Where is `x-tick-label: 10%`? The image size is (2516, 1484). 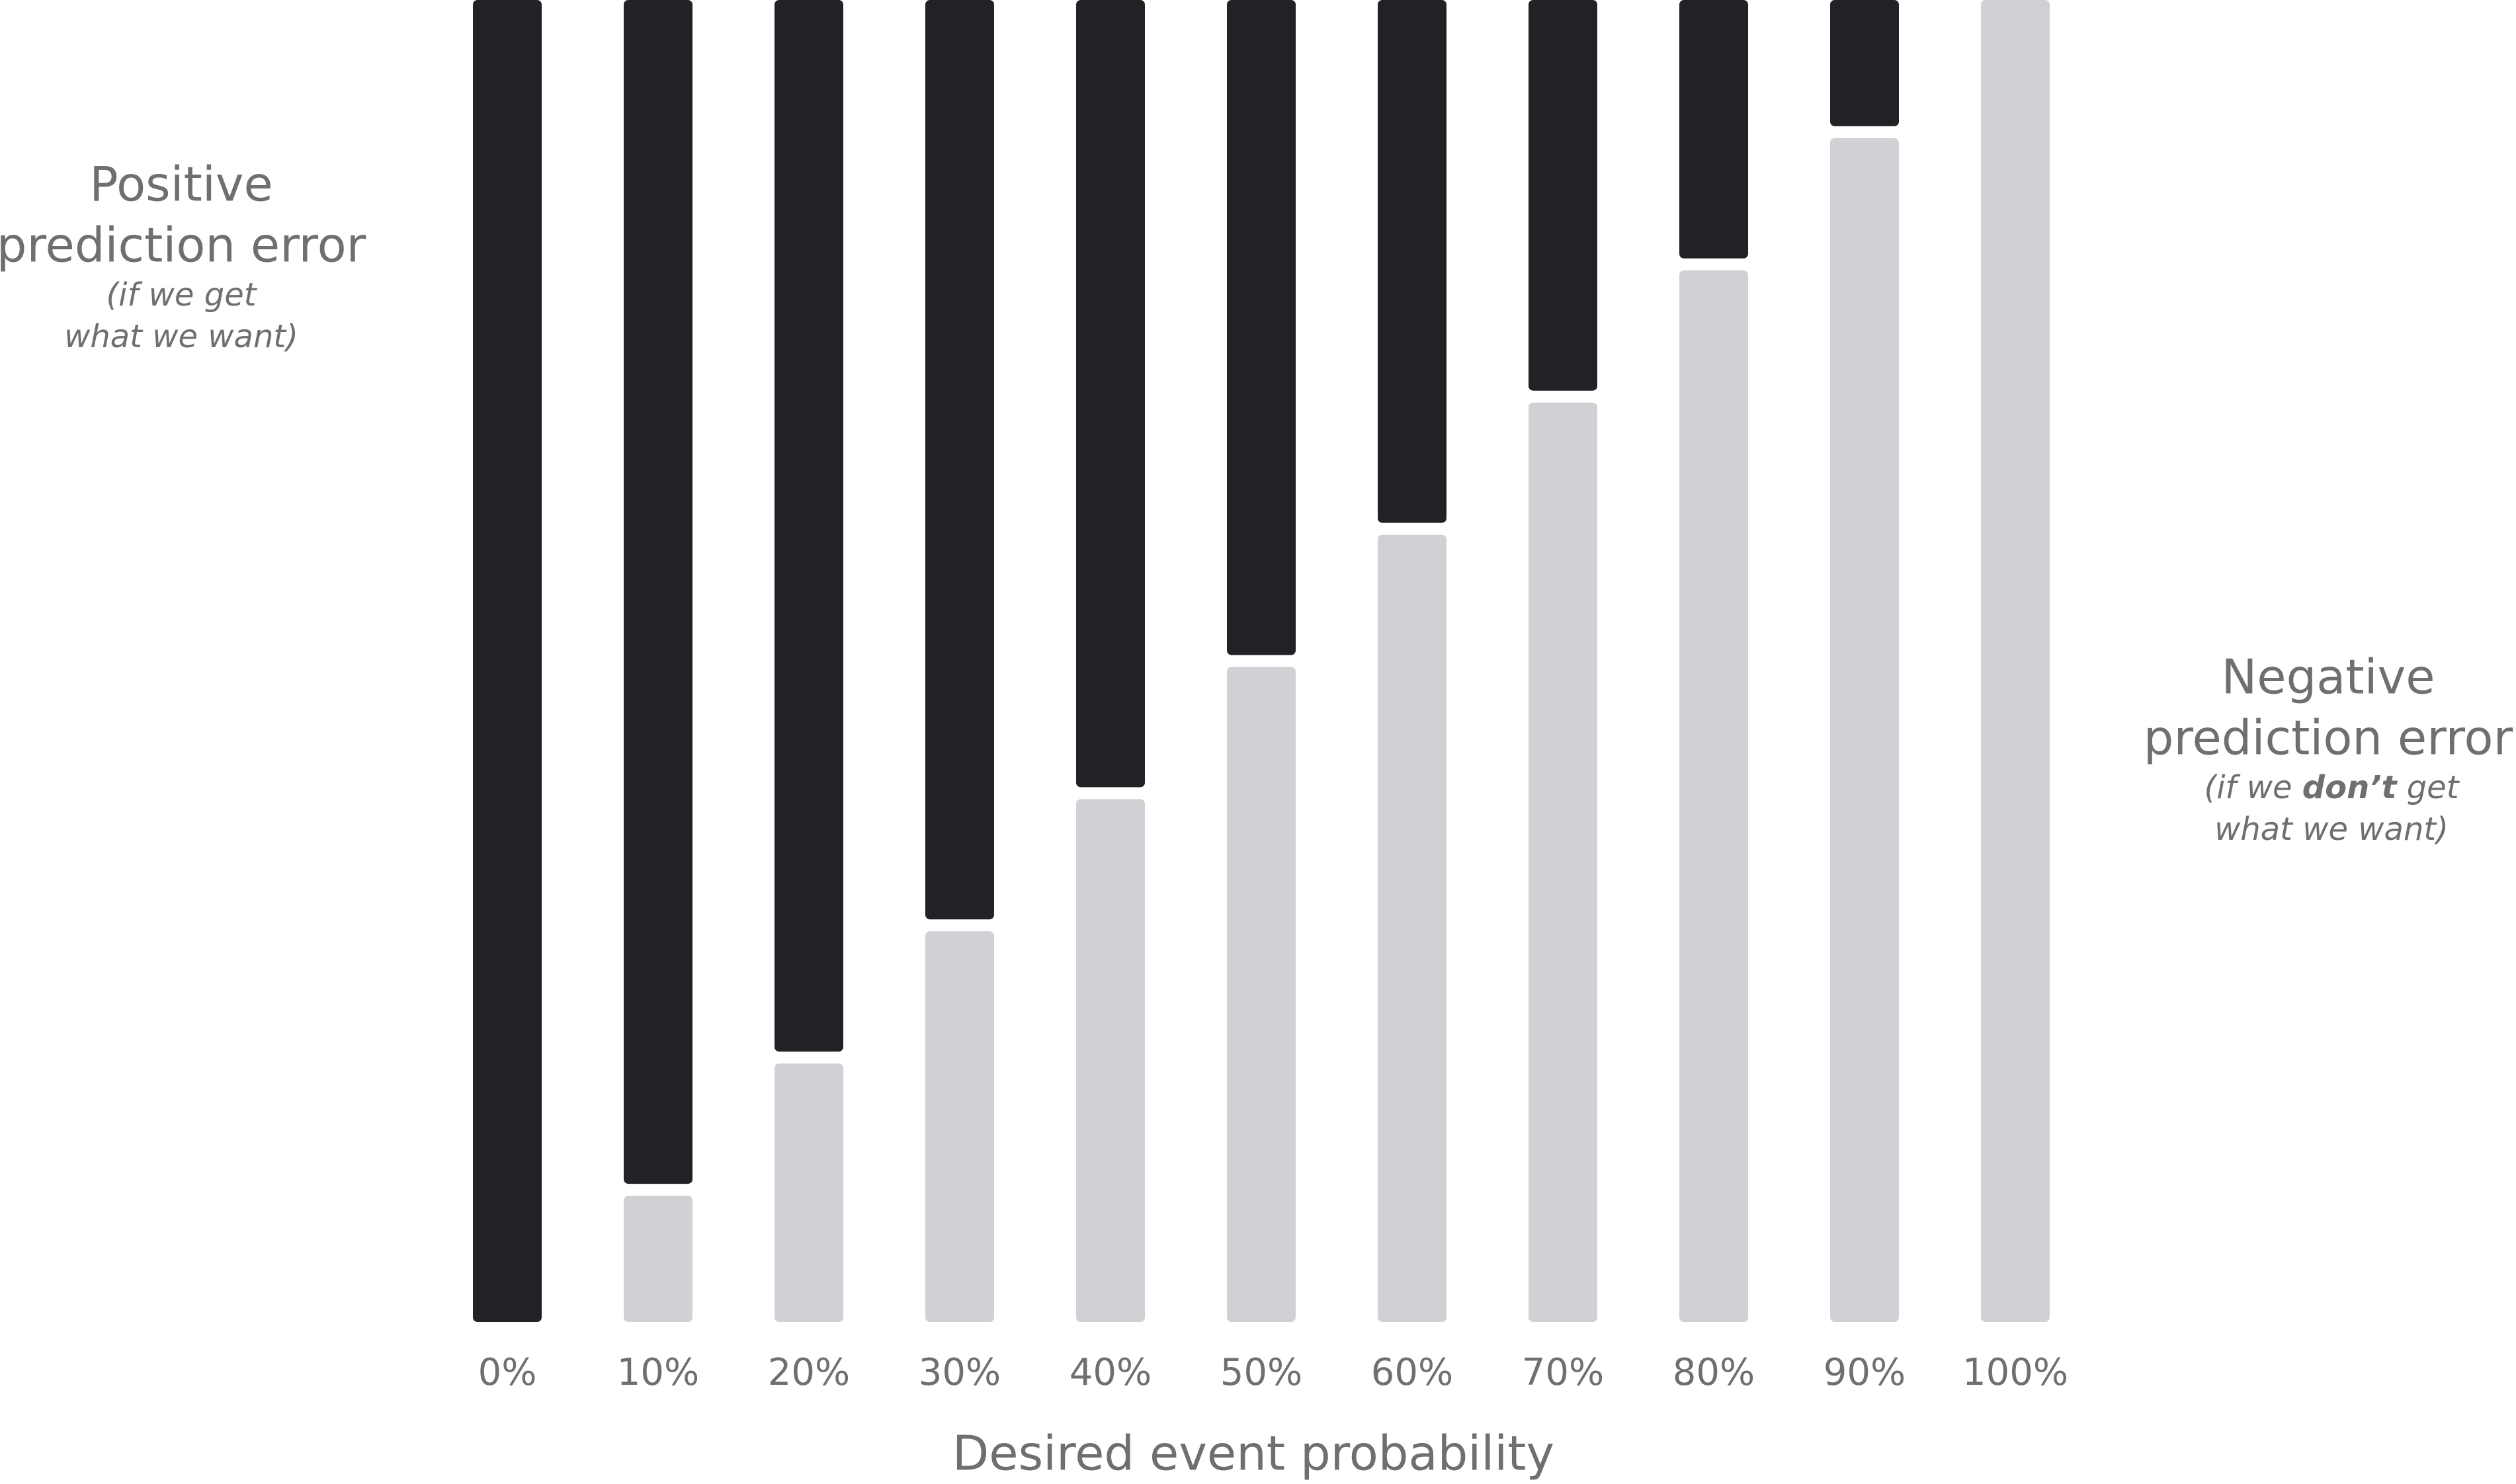
x-tick-label: 10% is located at coordinates (658, 1372).